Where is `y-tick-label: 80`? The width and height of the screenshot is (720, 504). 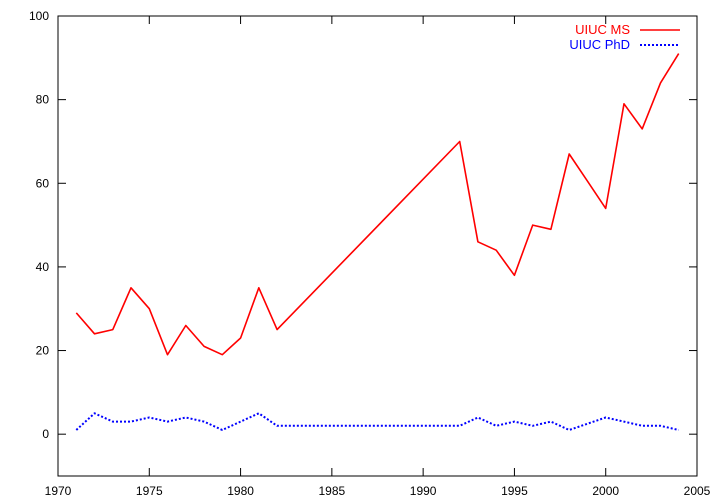 y-tick-label: 80 is located at coordinates (43, 100).